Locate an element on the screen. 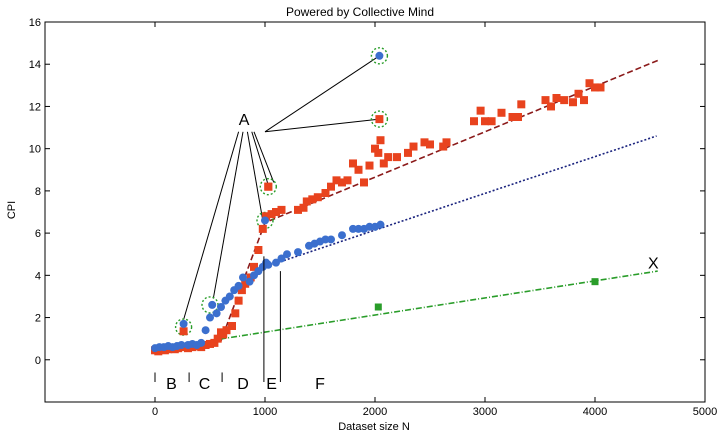  y-tick-label: 16 is located at coordinates (35, 23).